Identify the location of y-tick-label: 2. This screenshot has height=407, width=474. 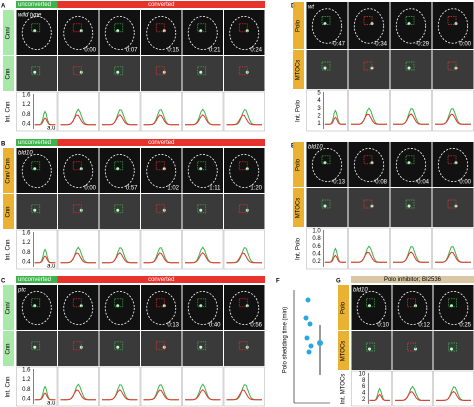
(364, 400).